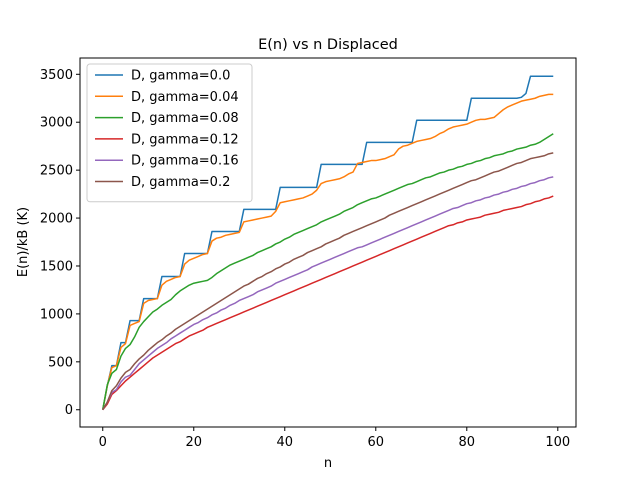 This screenshot has width=640, height=480. What do you see at coordinates (328, 45) in the screenshot?
I see `chart-title: E(n) vs n Displaced` at bounding box center [328, 45].